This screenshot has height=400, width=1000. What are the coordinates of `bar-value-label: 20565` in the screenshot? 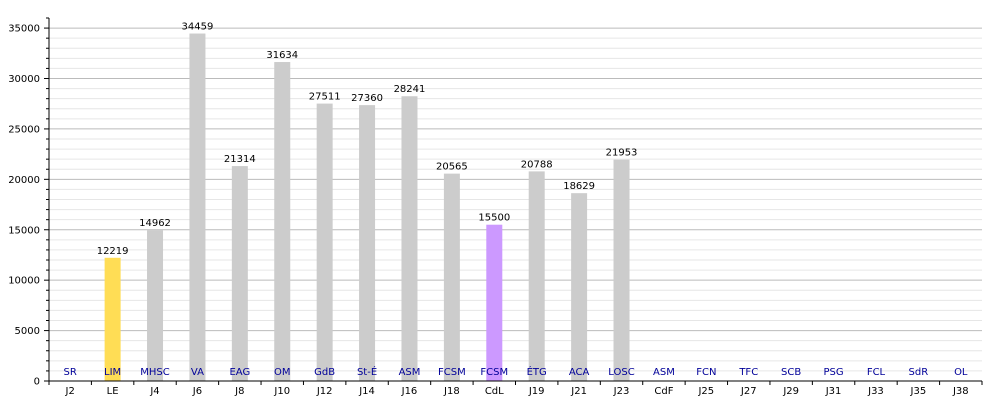 It's located at (452, 167).